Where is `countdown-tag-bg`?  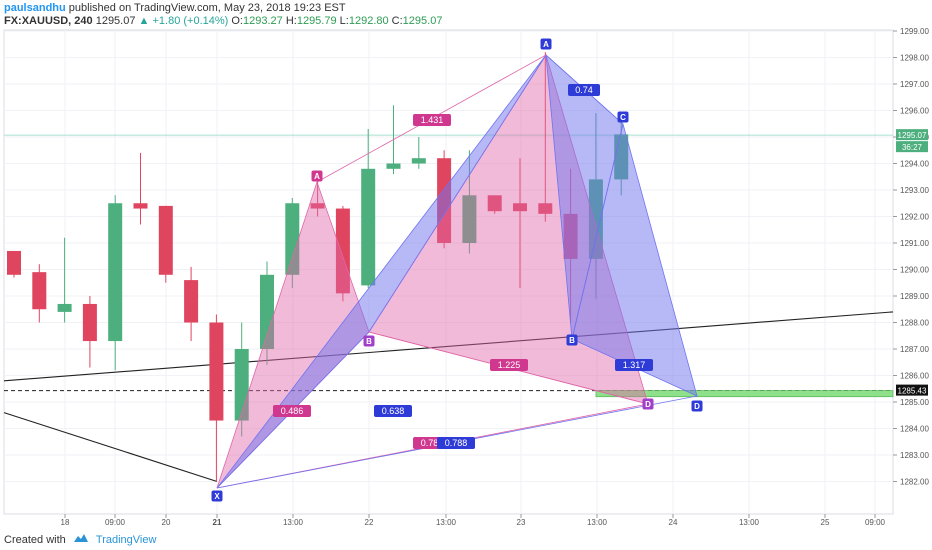 countdown-tag-bg is located at coordinates (912, 147).